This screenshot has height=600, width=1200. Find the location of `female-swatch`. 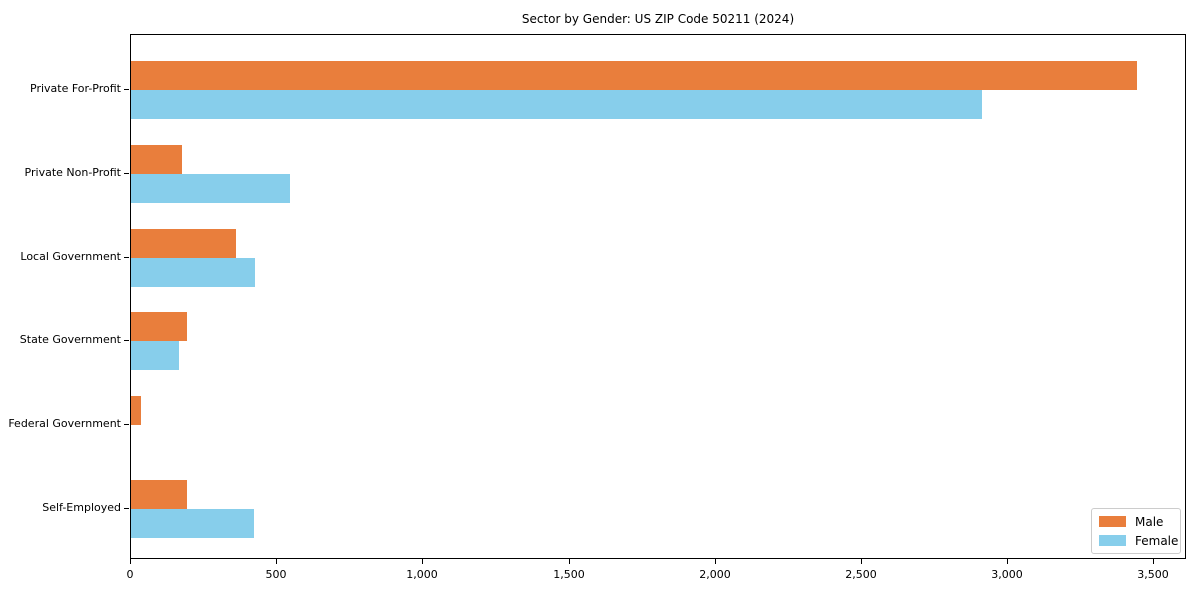

female-swatch is located at coordinates (1112, 540).